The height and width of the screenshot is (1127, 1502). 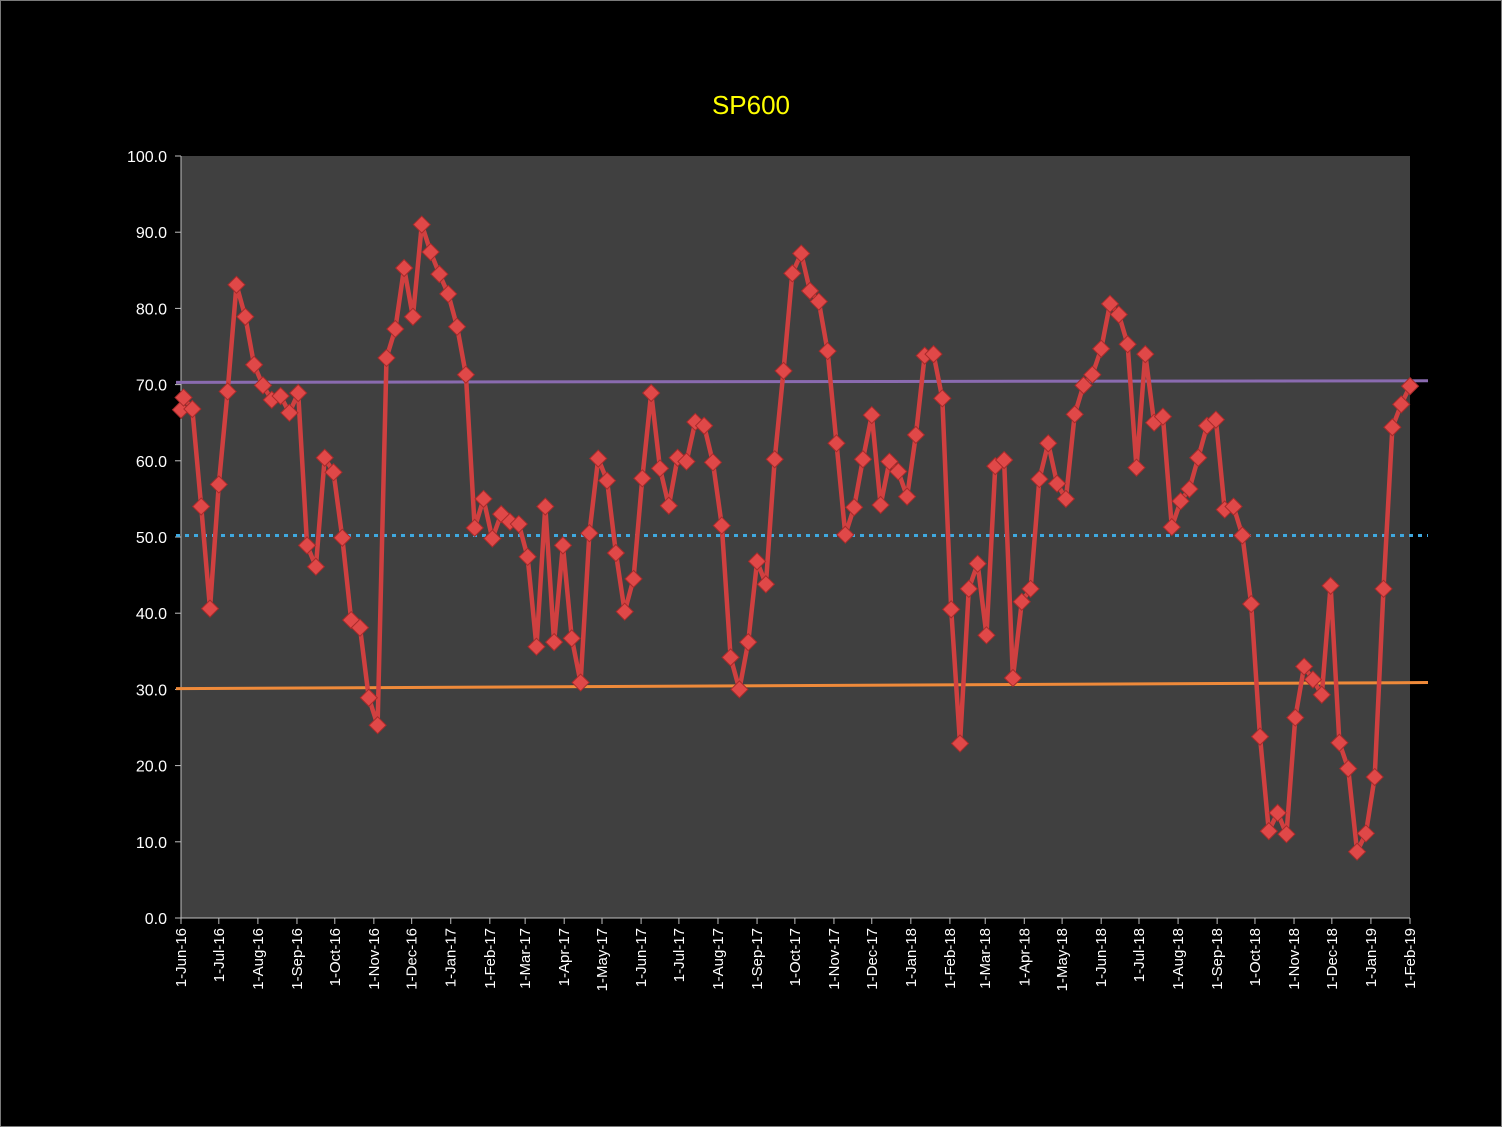 What do you see at coordinates (1371, 957) in the screenshot?
I see `x-tick-label: 1-Jan-19` at bounding box center [1371, 957].